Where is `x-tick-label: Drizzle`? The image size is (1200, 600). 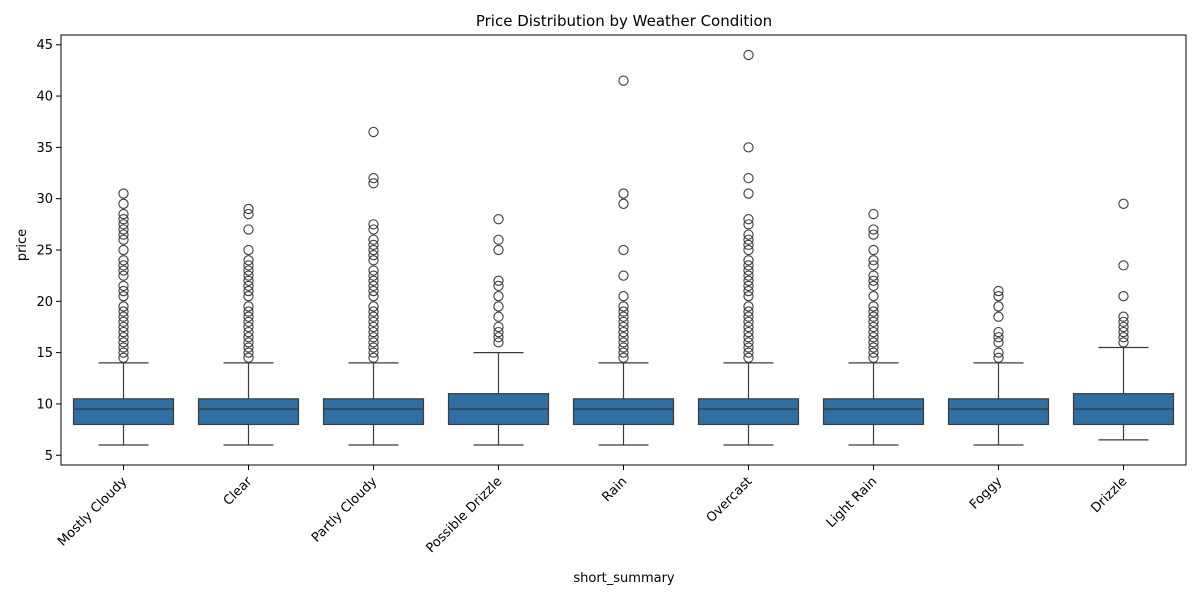
x-tick-label: Drizzle is located at coordinates (1109, 495).